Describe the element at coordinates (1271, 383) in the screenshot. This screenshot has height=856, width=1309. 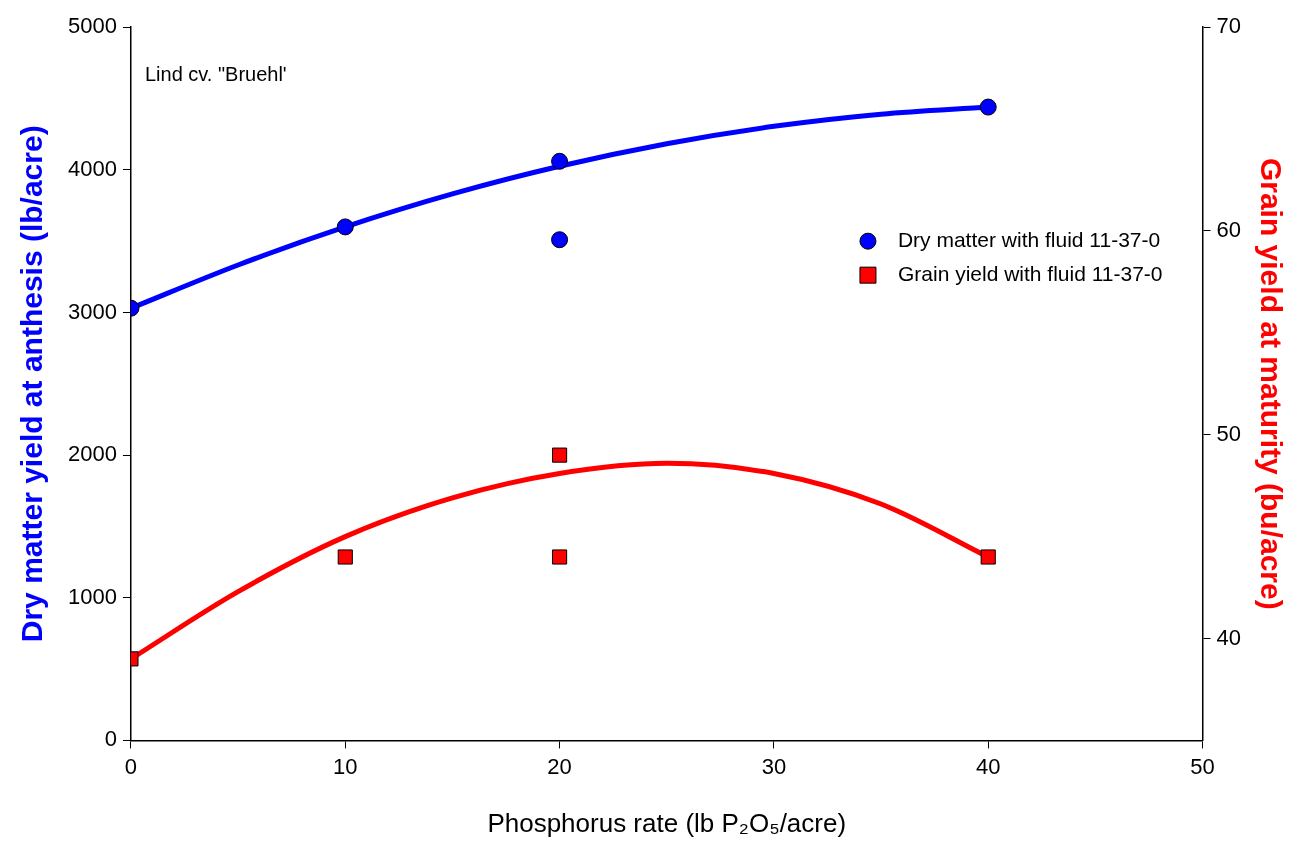
I see `y2-axis-title: Grain yield at maturity (bu/acre)` at that location.